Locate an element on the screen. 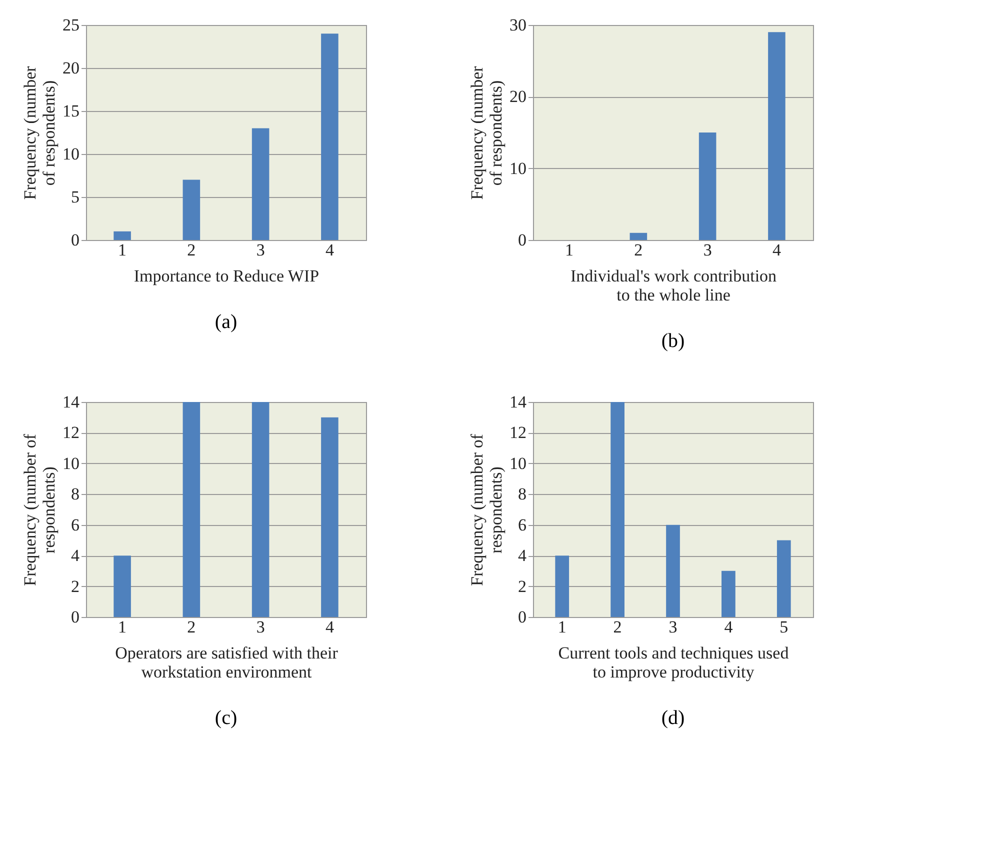 This screenshot has width=990, height=855. text: (b) is located at coordinates (673, 341).